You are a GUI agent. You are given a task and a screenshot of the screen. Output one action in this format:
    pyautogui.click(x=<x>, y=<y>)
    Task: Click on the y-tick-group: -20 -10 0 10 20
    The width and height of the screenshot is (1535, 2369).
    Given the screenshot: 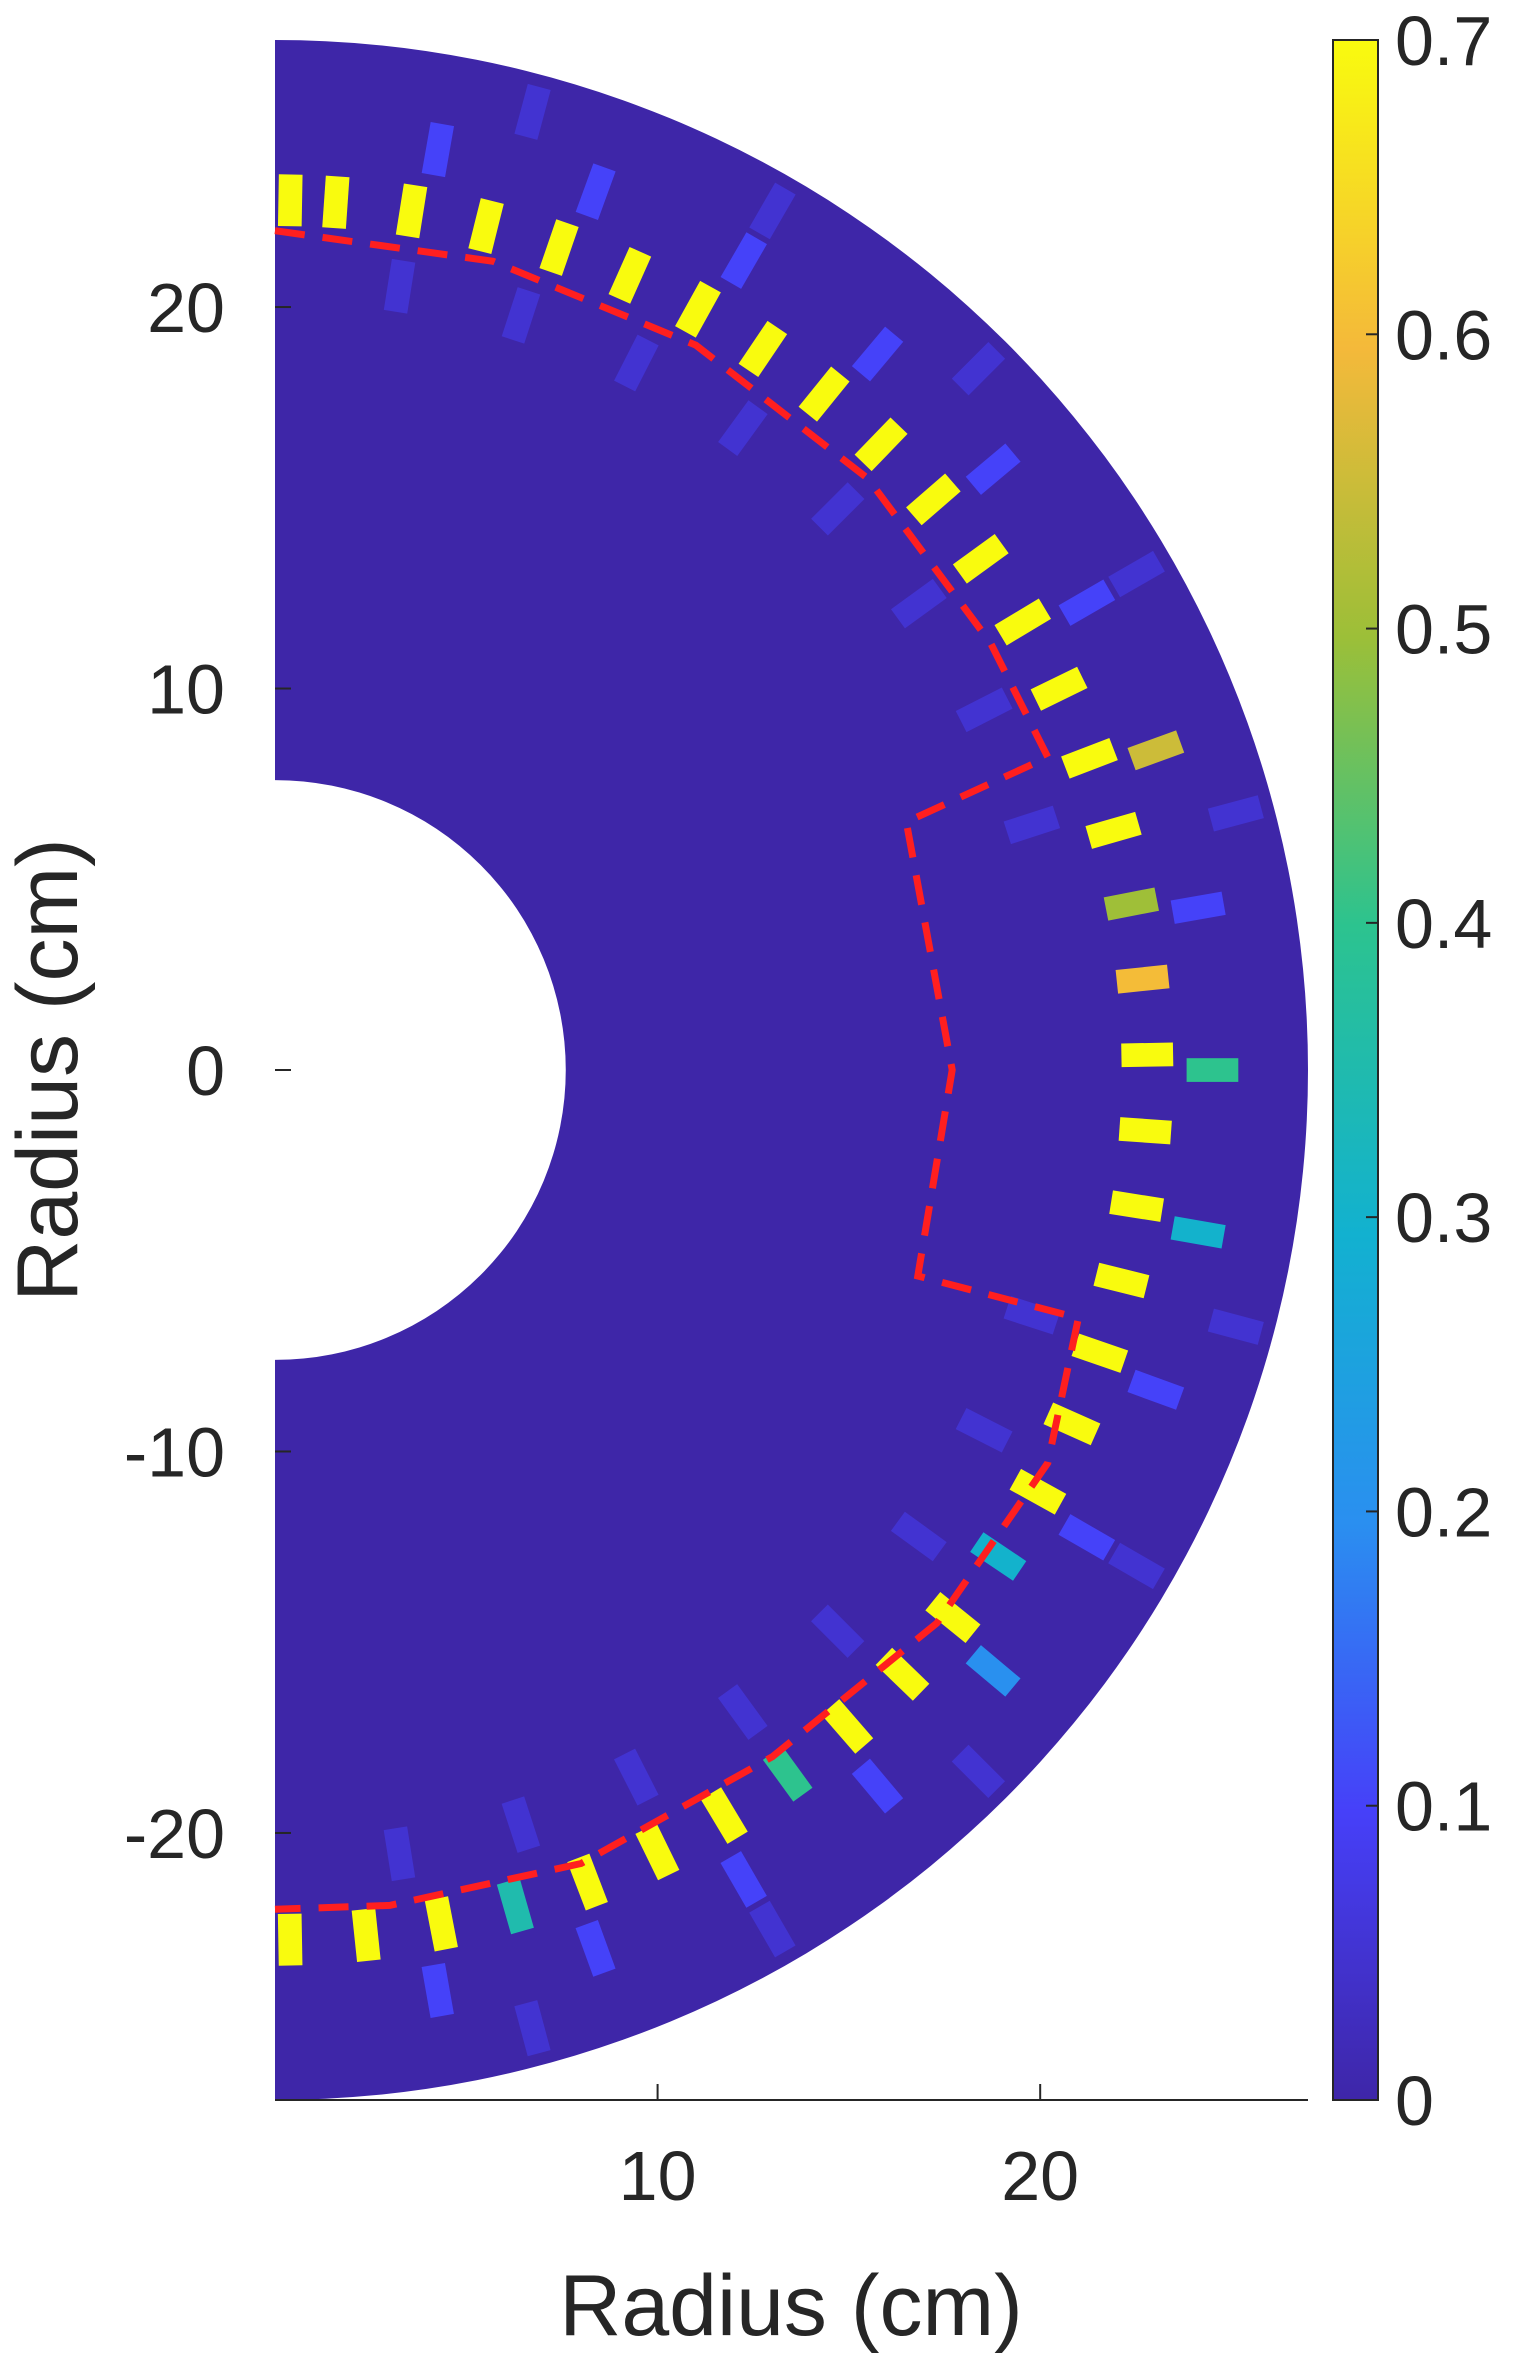 What is the action you would take?
    pyautogui.click(x=207, y=1071)
    